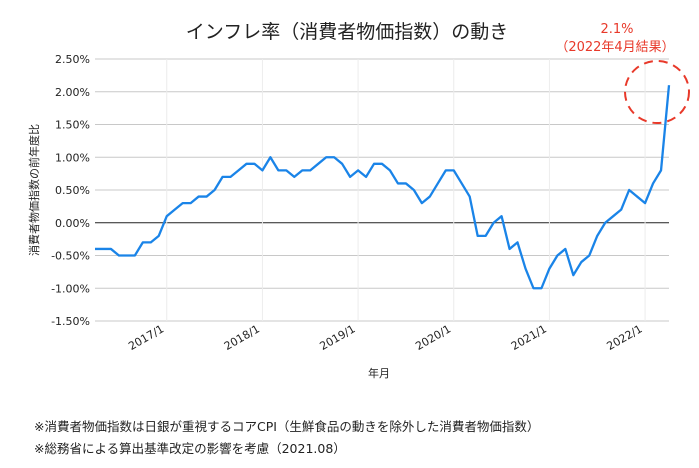 Image resolution: width=699 pixels, height=468 pixels. I want to click on highlight-circle, so click(657, 92).